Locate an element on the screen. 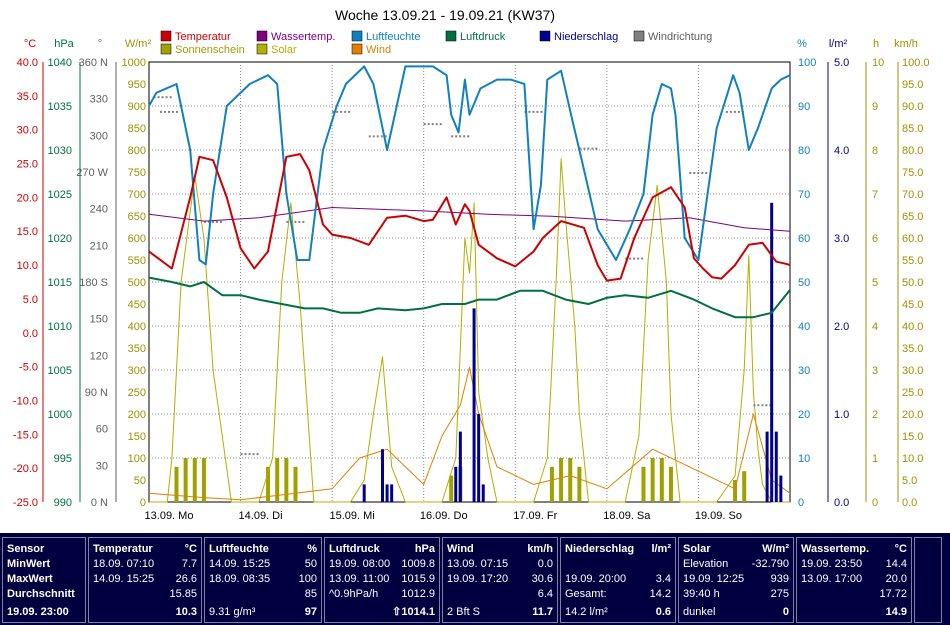 This screenshot has height=625, width=950. series-line-luftdruck is located at coordinates (469, 297).